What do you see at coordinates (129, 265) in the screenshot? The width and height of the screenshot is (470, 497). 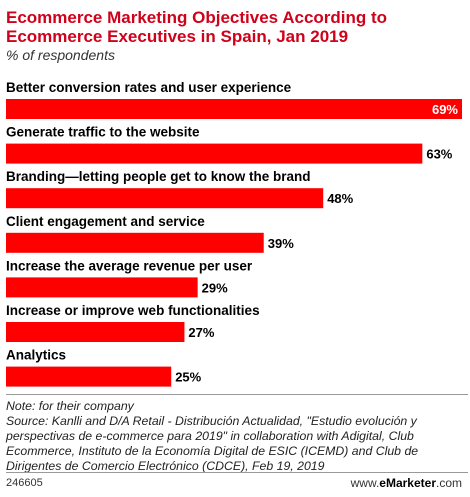 I see `category-label: Increase the average revenue per user` at bounding box center [129, 265].